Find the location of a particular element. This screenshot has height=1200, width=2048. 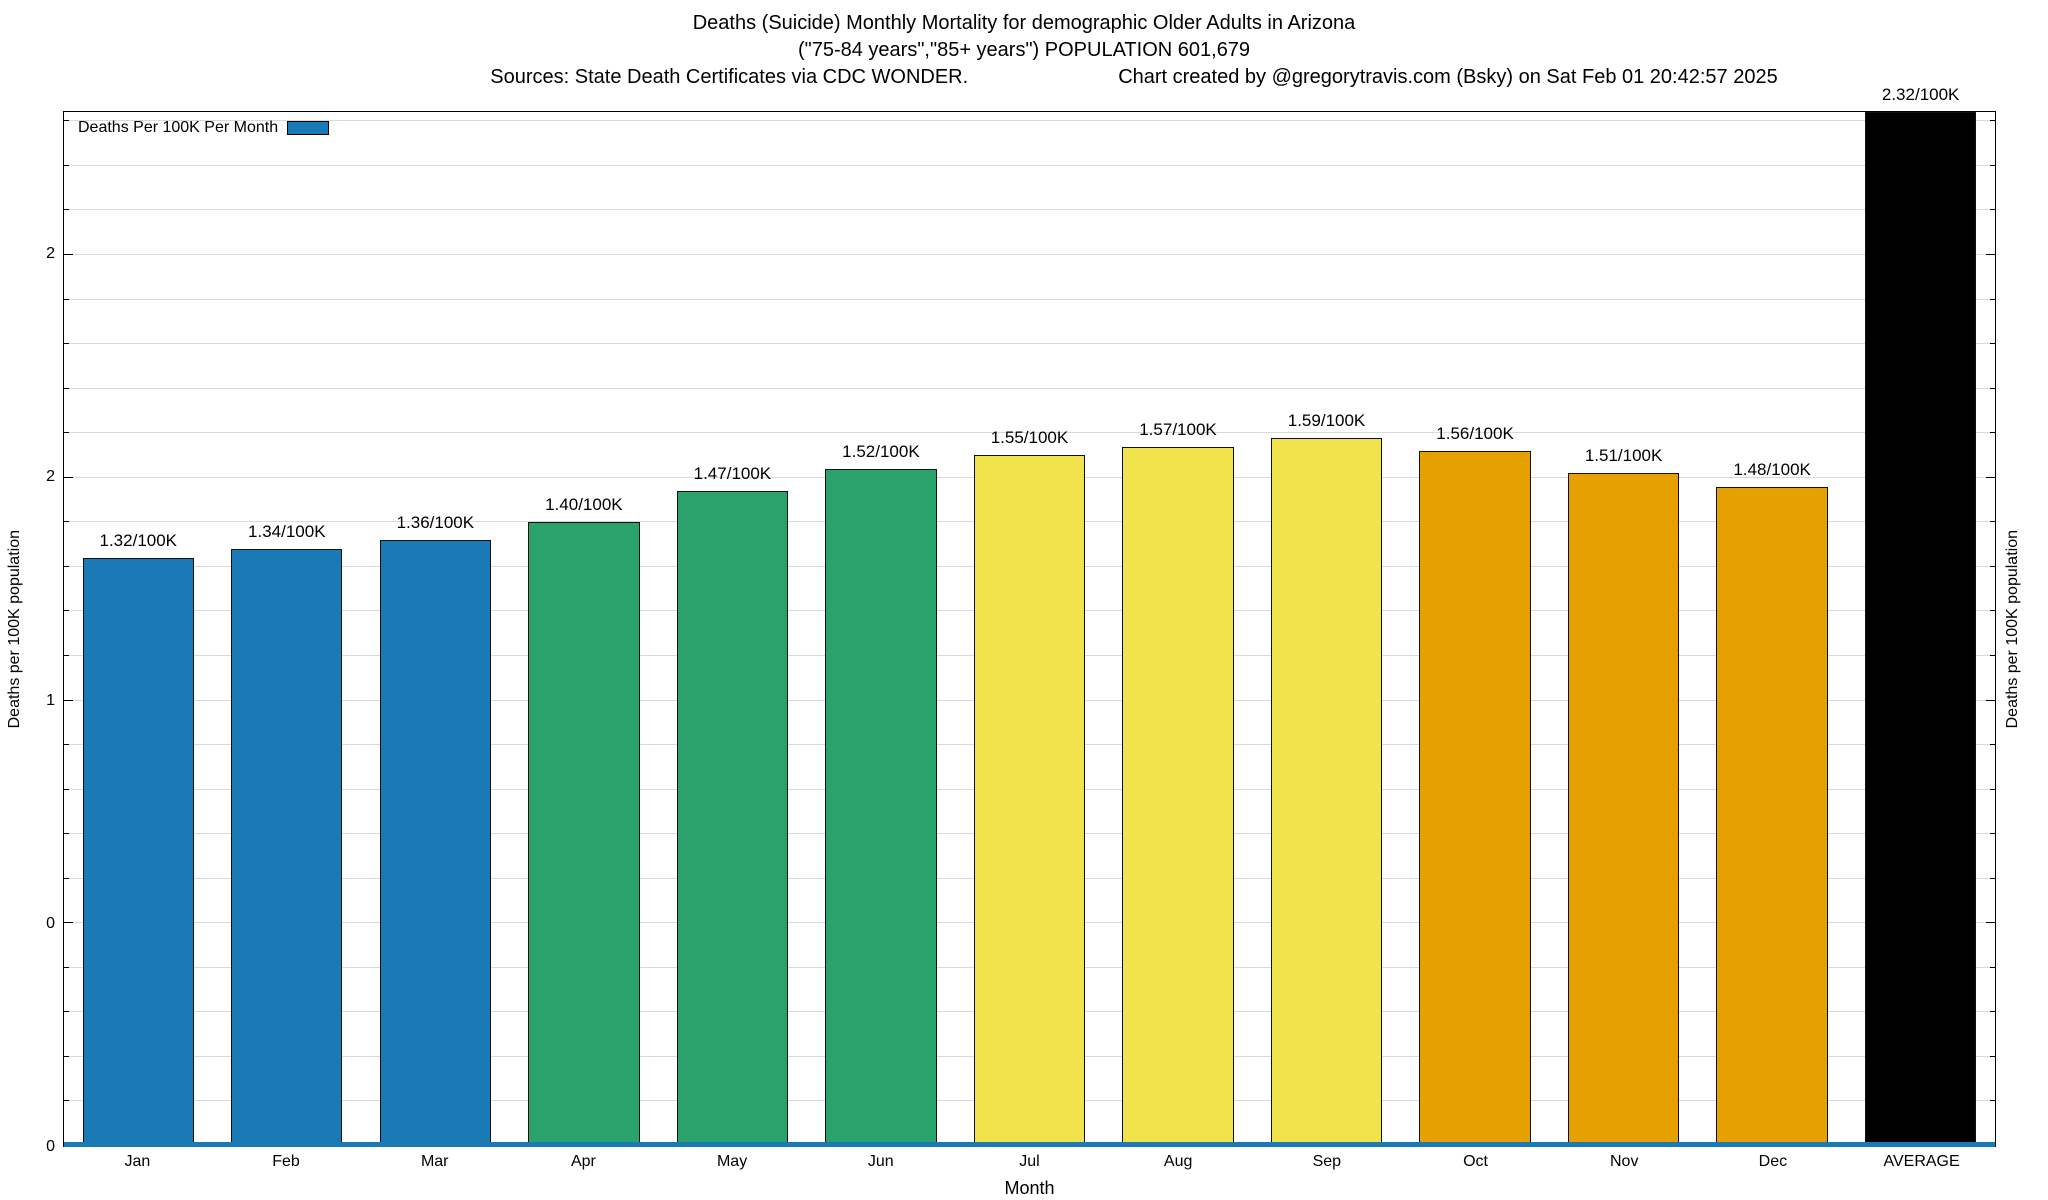

bar-mar is located at coordinates (435, 843).